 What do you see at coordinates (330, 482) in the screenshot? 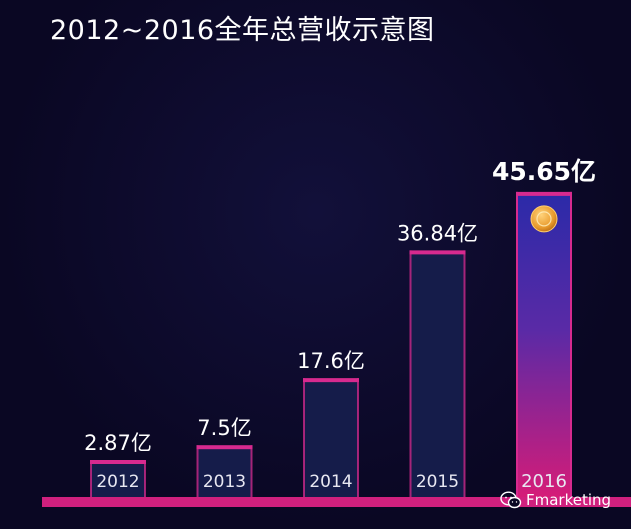
I see `category-label-2014: 2014` at bounding box center [330, 482].